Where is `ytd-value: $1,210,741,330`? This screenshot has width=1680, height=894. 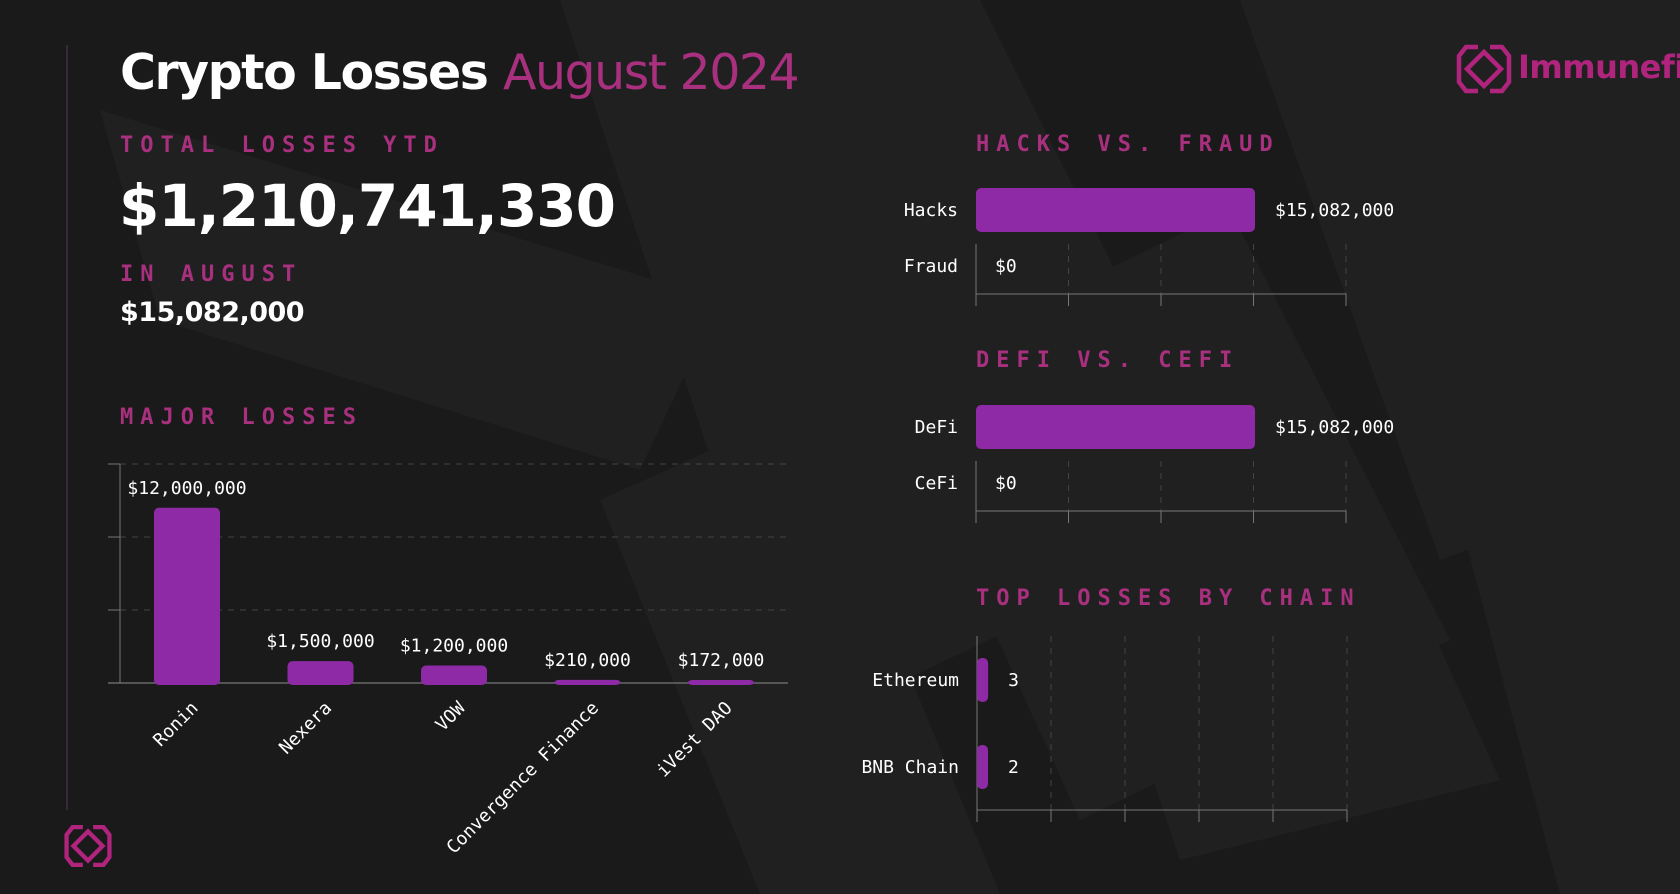
ytd-value: $1,210,741,330 is located at coordinates (367, 206).